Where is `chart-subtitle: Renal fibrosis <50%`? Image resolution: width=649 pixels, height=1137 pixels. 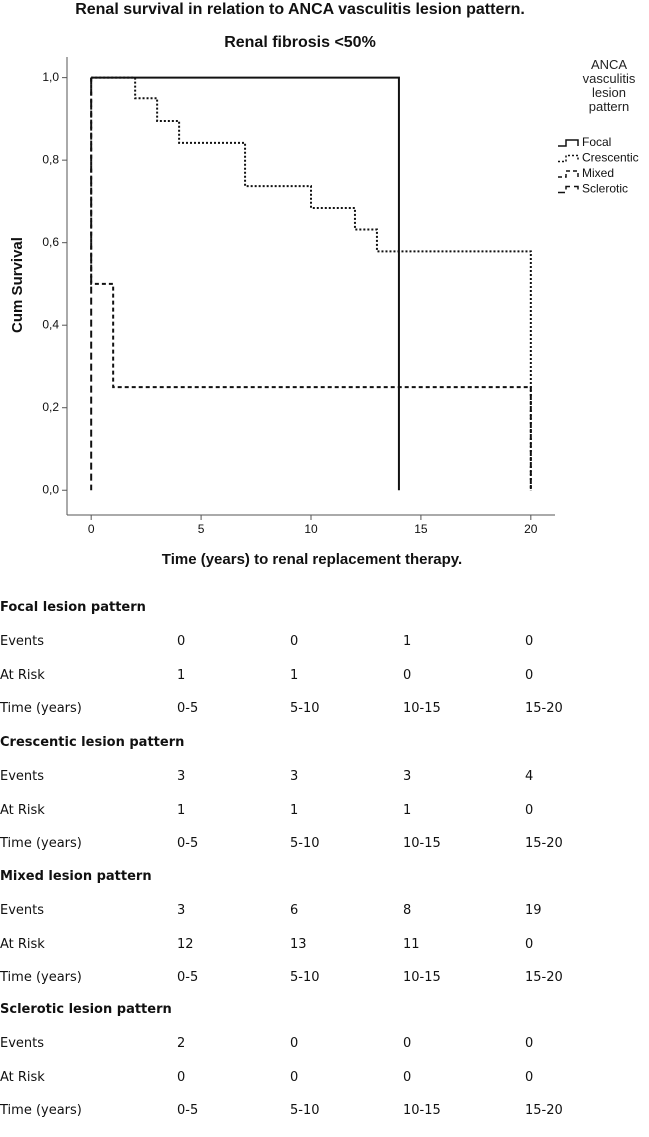 chart-subtitle: Renal fibrosis <50% is located at coordinates (300, 42).